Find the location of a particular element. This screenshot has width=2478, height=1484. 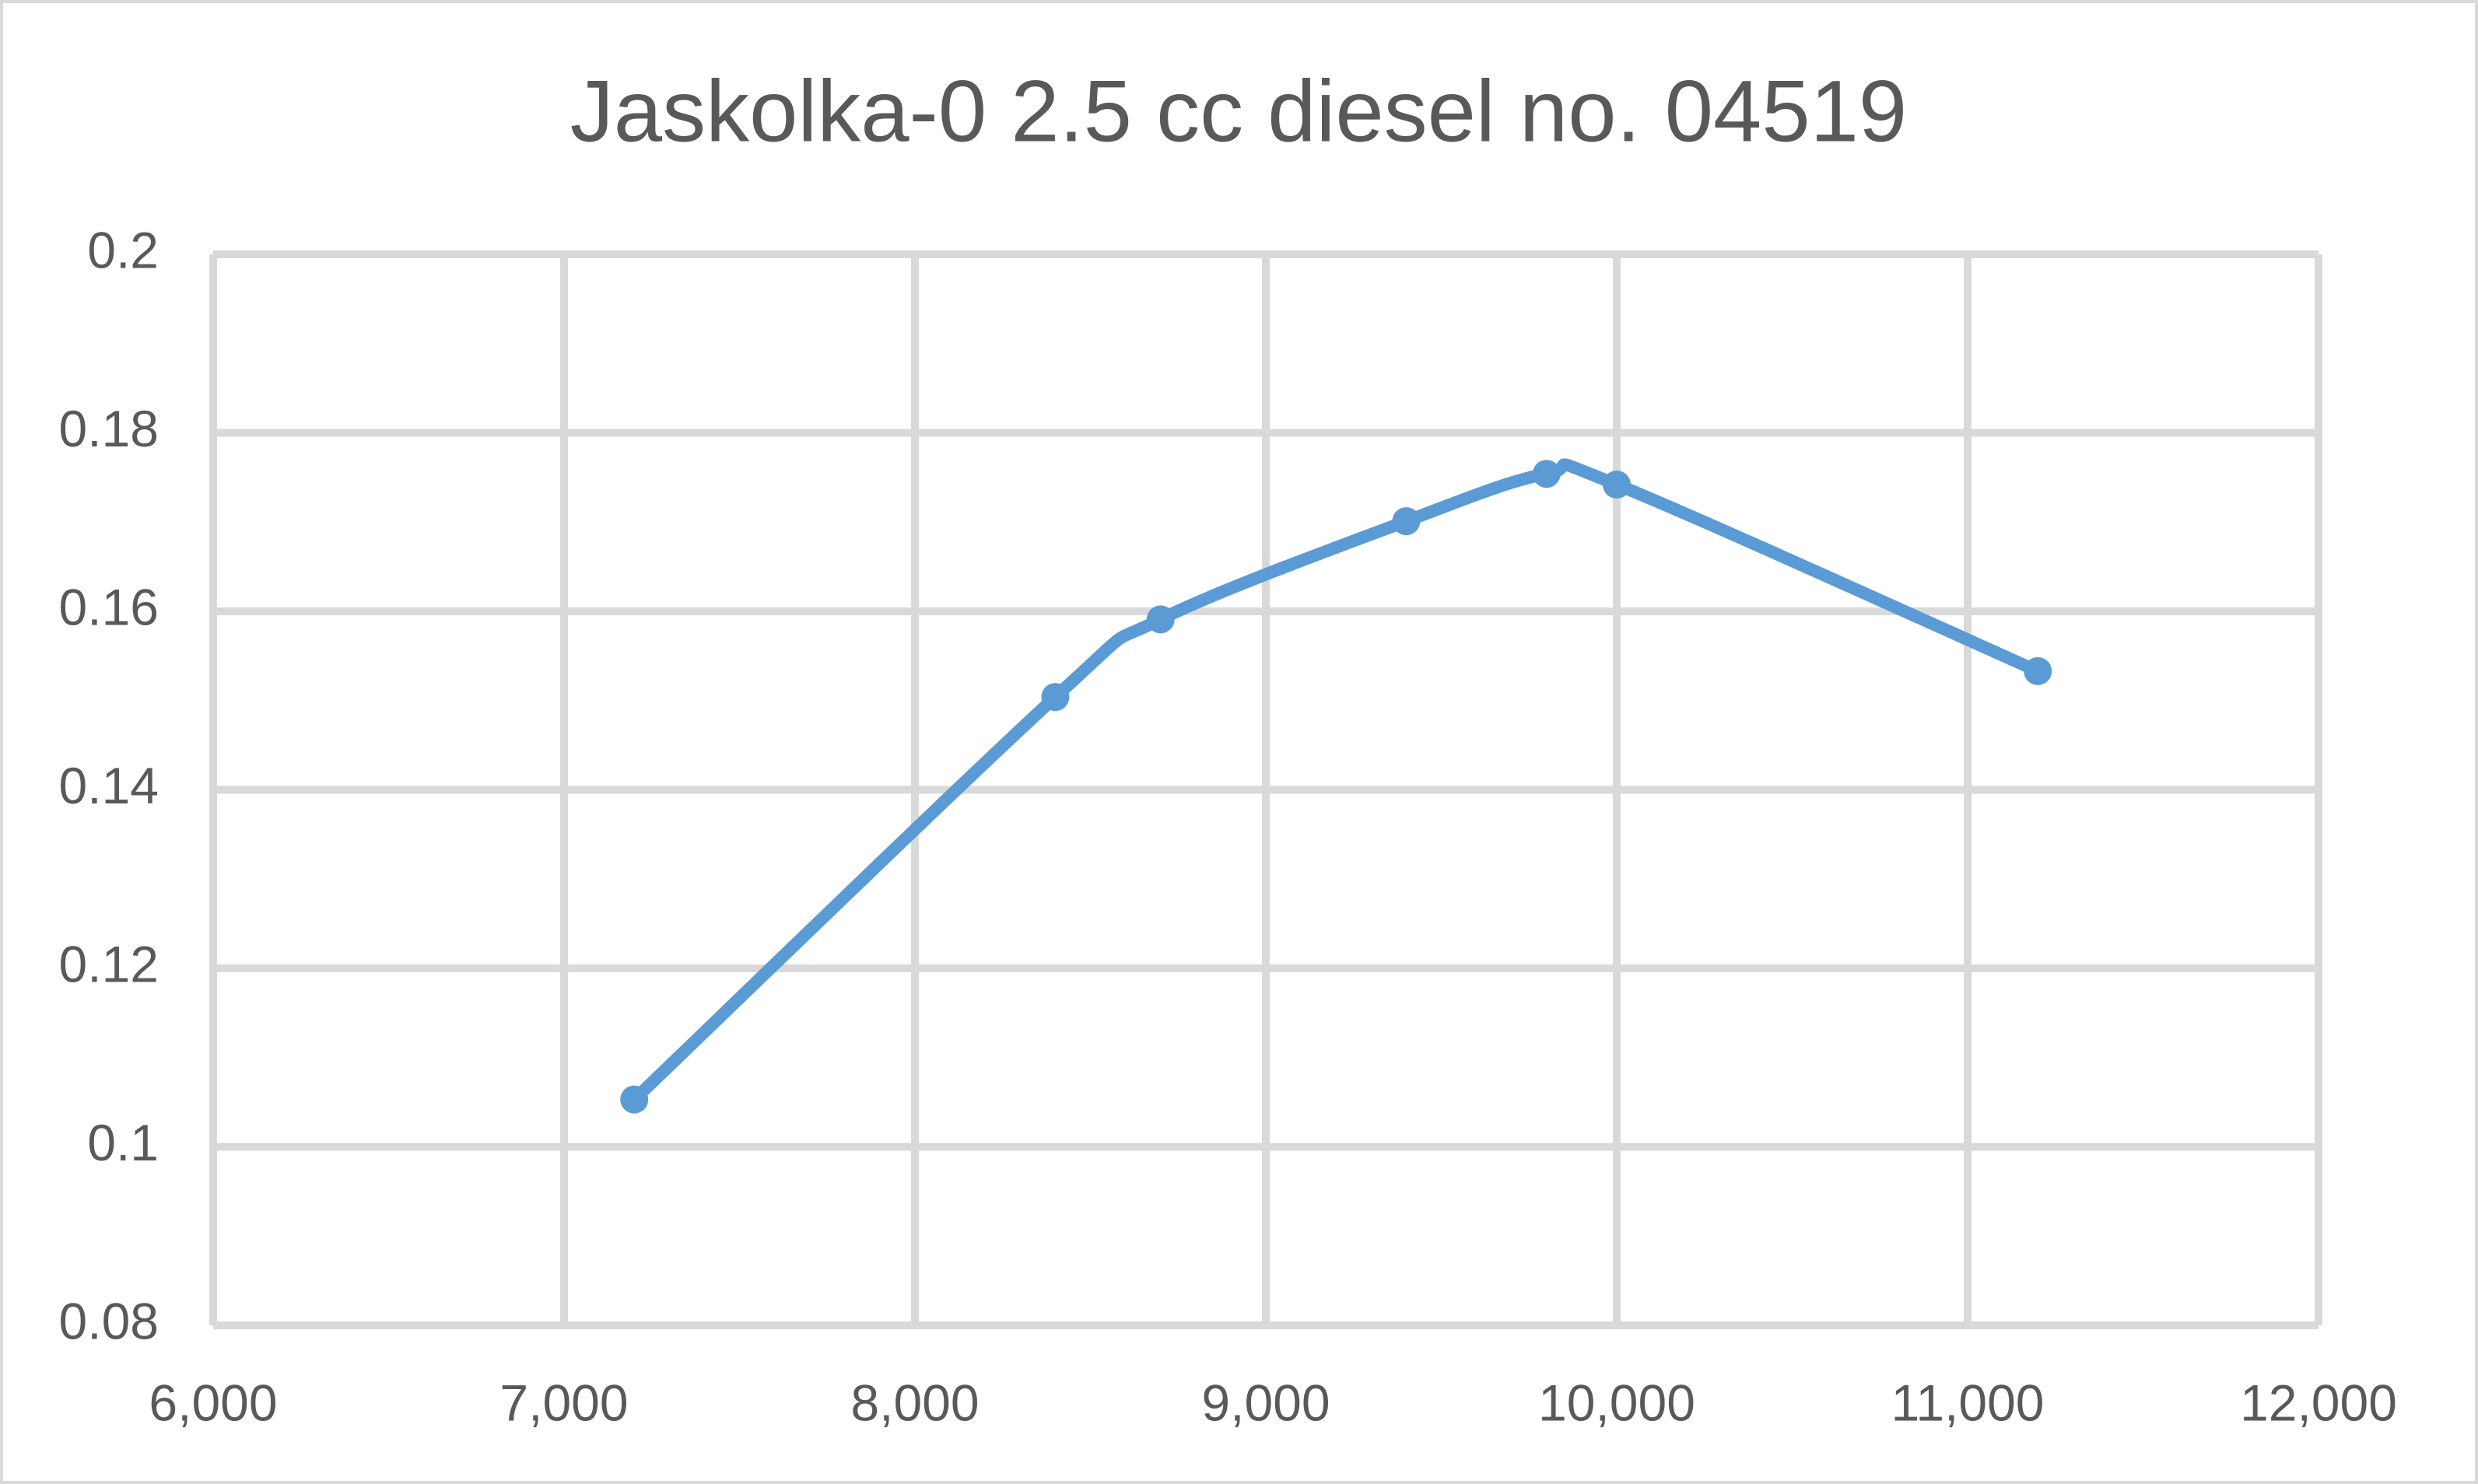

y-tick-label: 0.12 is located at coordinates (109, 964).